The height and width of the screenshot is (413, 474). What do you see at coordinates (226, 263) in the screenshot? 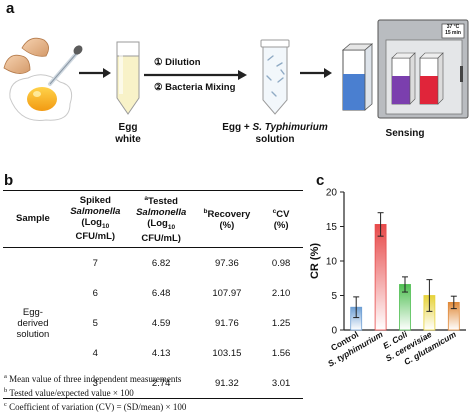
I see `cell-recovery: 97.36` at bounding box center [226, 263].